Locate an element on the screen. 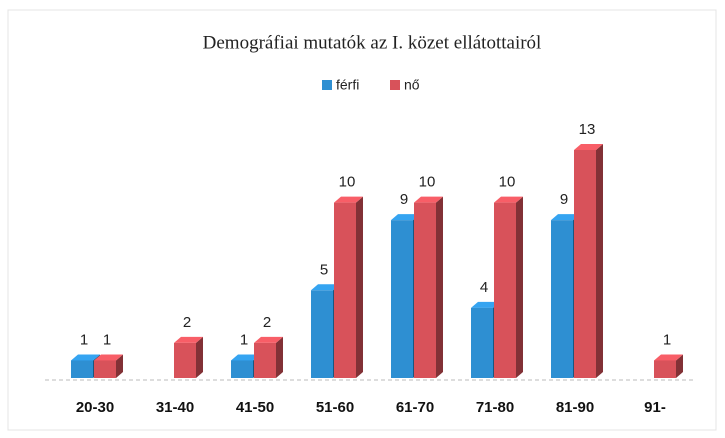 The image size is (725, 438). x-tick-label: 61-70 is located at coordinates (415, 407).